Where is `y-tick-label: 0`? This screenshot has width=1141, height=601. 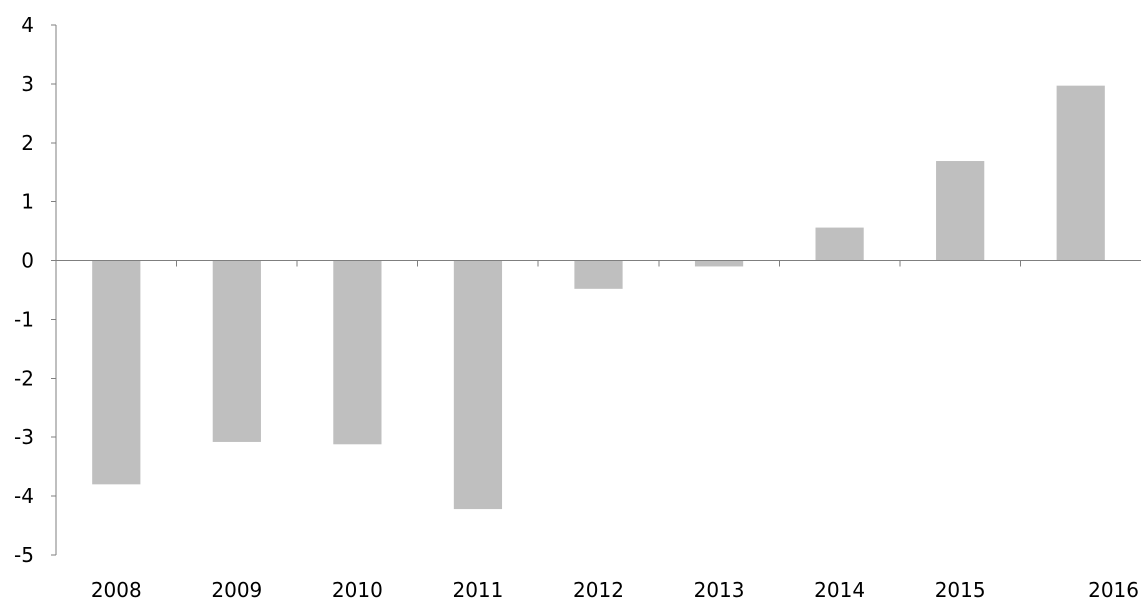
y-tick-label: 0 is located at coordinates (27, 261).